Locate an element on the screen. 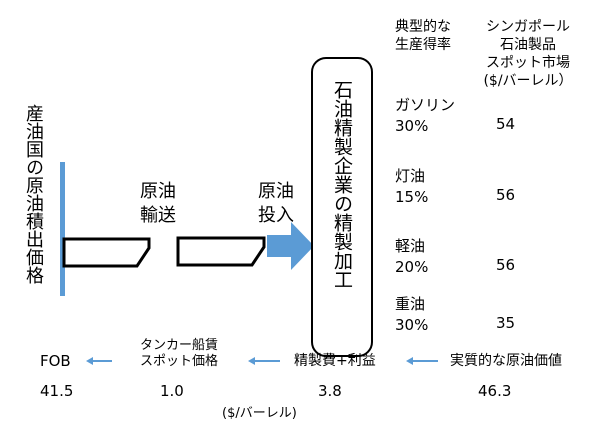 This screenshot has width=600, height=432. refinery-box is located at coordinates (342, 207).